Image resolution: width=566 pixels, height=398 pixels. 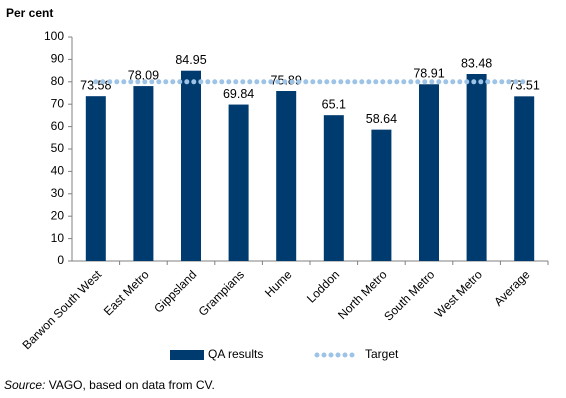 I want to click on y-tick-label: 90, so click(x=58, y=59).